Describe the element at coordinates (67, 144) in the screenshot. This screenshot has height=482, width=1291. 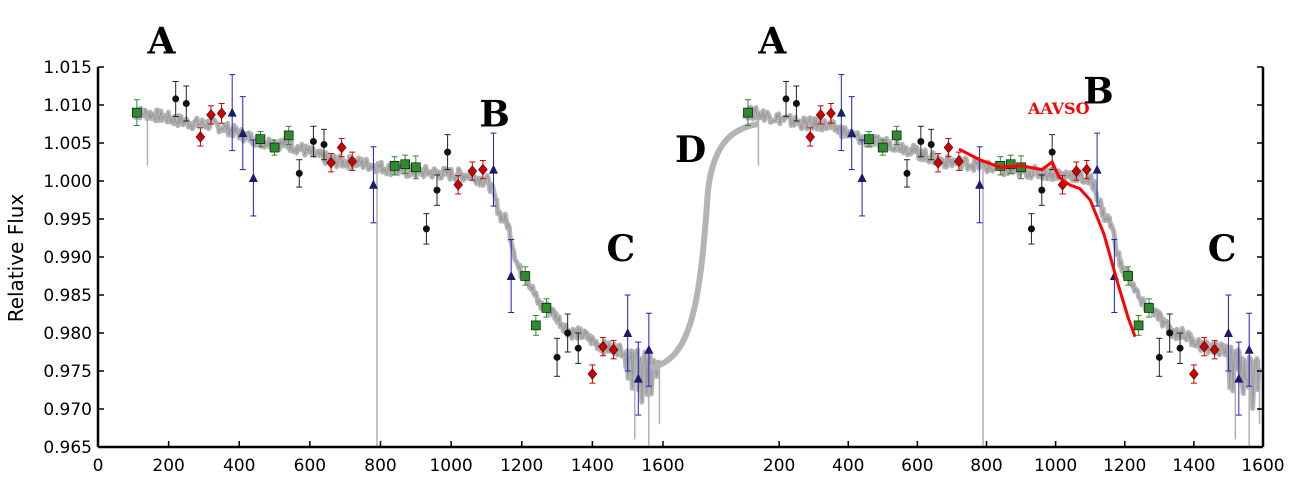
I see `y-tick-label: 1.005` at that location.